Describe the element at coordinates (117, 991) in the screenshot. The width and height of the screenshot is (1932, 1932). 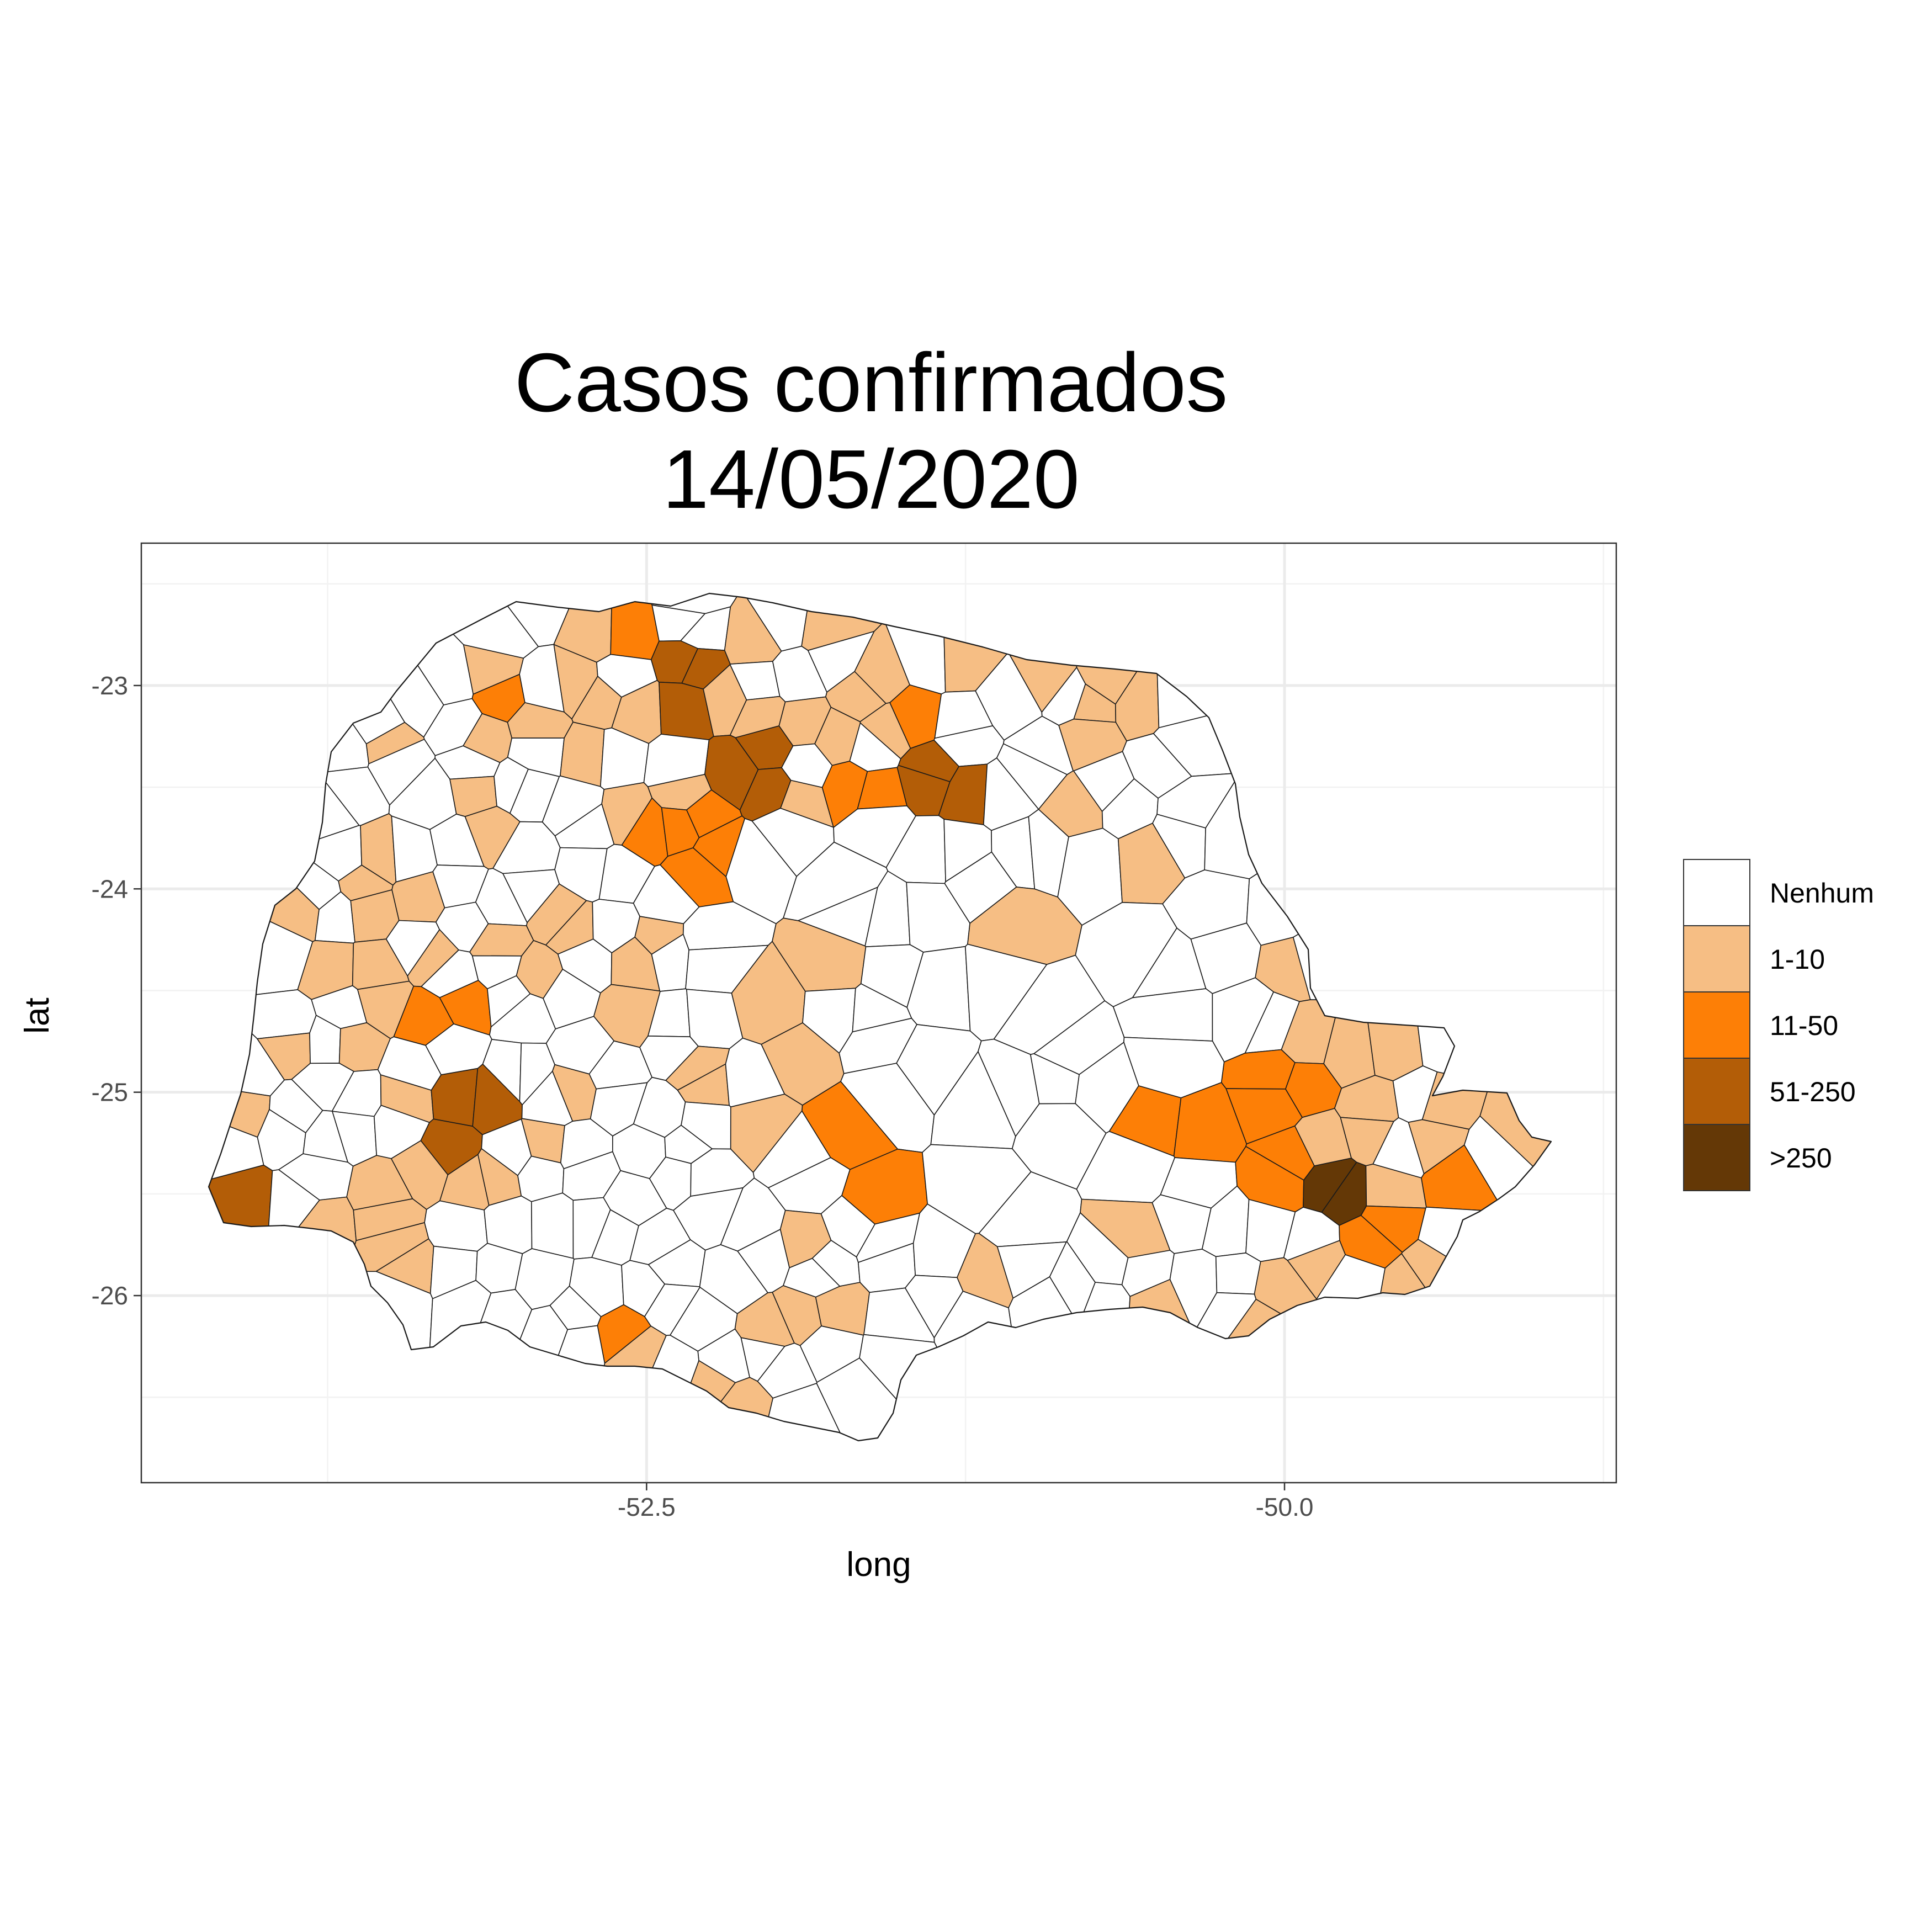
I see `y-axis: -23 -24 -25 -26` at that location.